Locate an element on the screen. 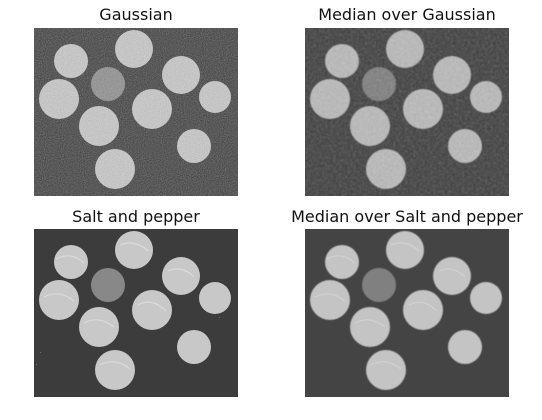  panel-title-gaussian: Gaussian is located at coordinates (136, 14).